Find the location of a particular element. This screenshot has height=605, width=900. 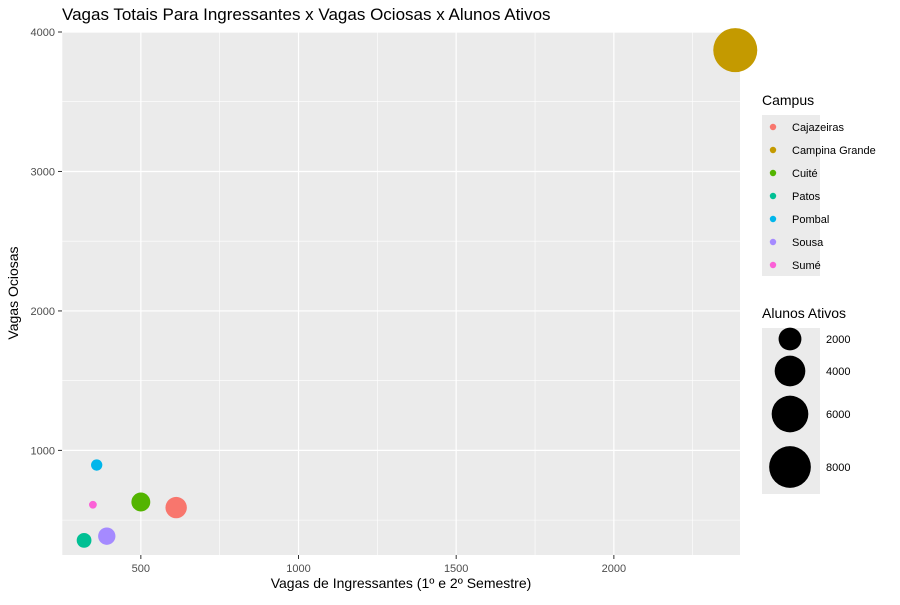

x-axis-label: Vagas de Ingressantes (1º e 2º Semestre) is located at coordinates (401, 583).